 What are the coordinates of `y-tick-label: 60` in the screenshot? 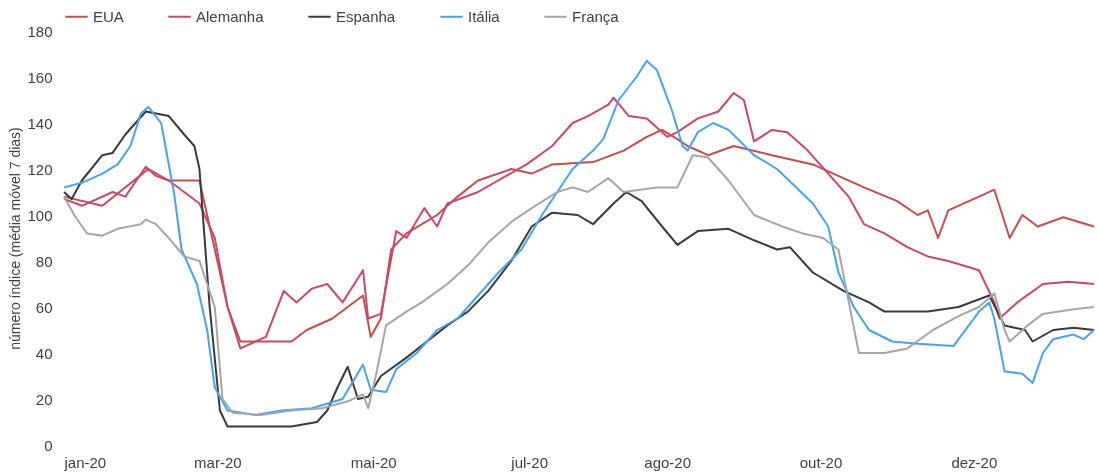 It's located at (44, 307).